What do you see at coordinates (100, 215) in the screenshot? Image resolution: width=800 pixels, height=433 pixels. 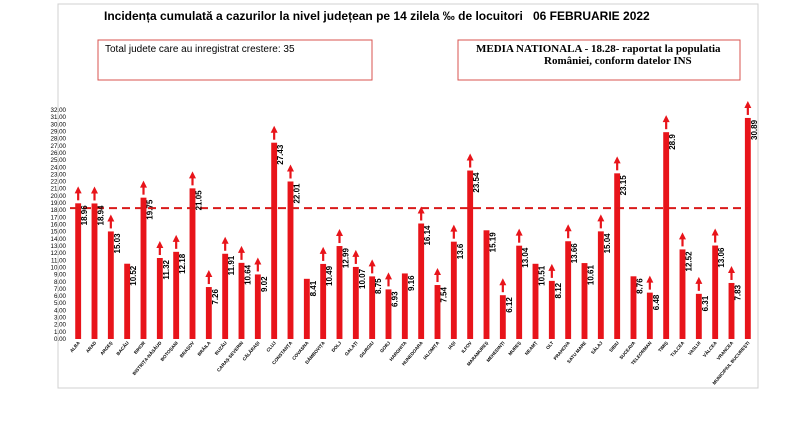 I see `value-label: 18.94` at bounding box center [100, 215].